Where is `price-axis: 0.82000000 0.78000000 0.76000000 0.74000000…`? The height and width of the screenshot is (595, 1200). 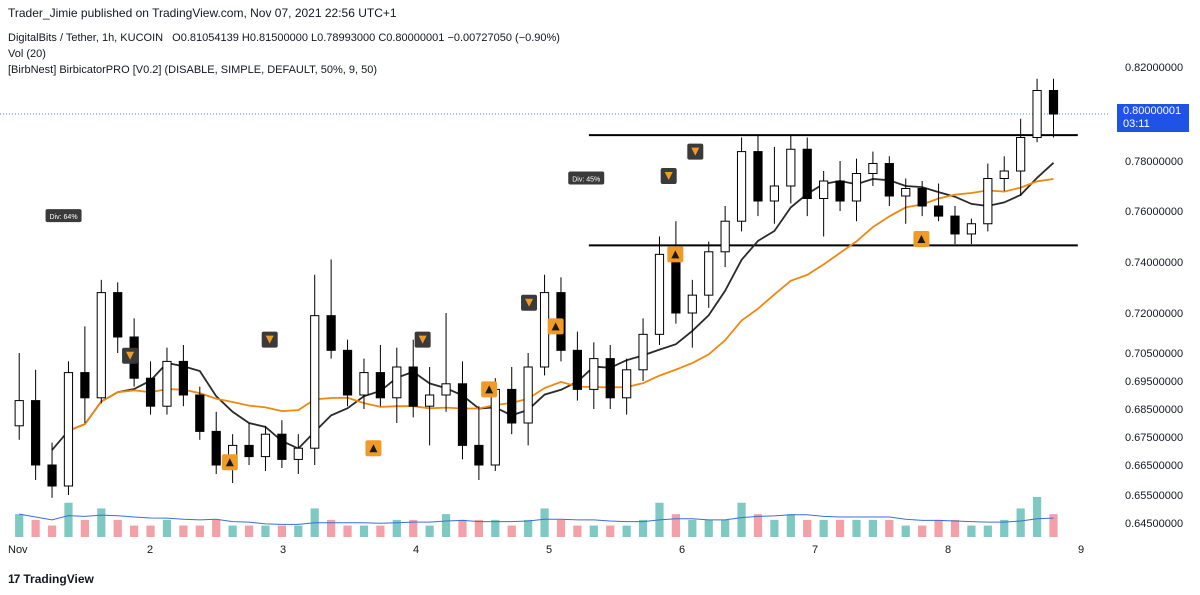
price-axis: 0.82000000 0.78000000 0.76000000 0.74000000… is located at coordinates (1154, 296).